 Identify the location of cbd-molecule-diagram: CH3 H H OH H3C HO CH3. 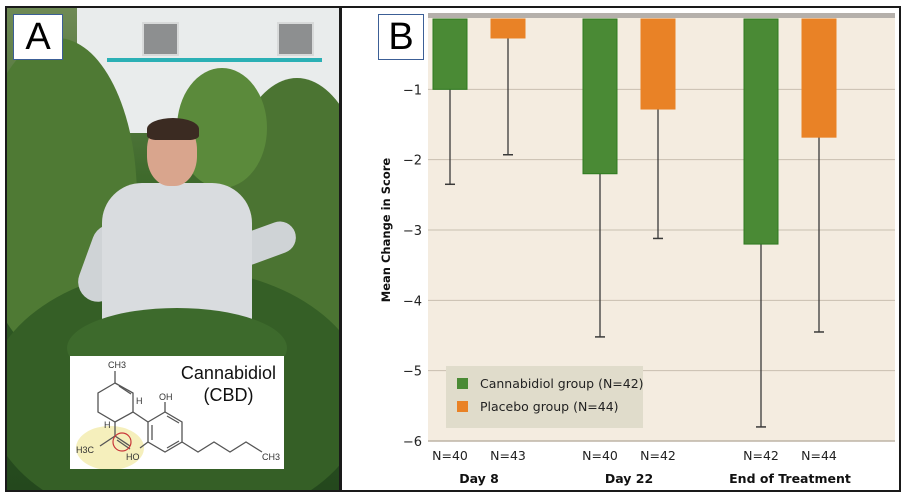
(178, 415).